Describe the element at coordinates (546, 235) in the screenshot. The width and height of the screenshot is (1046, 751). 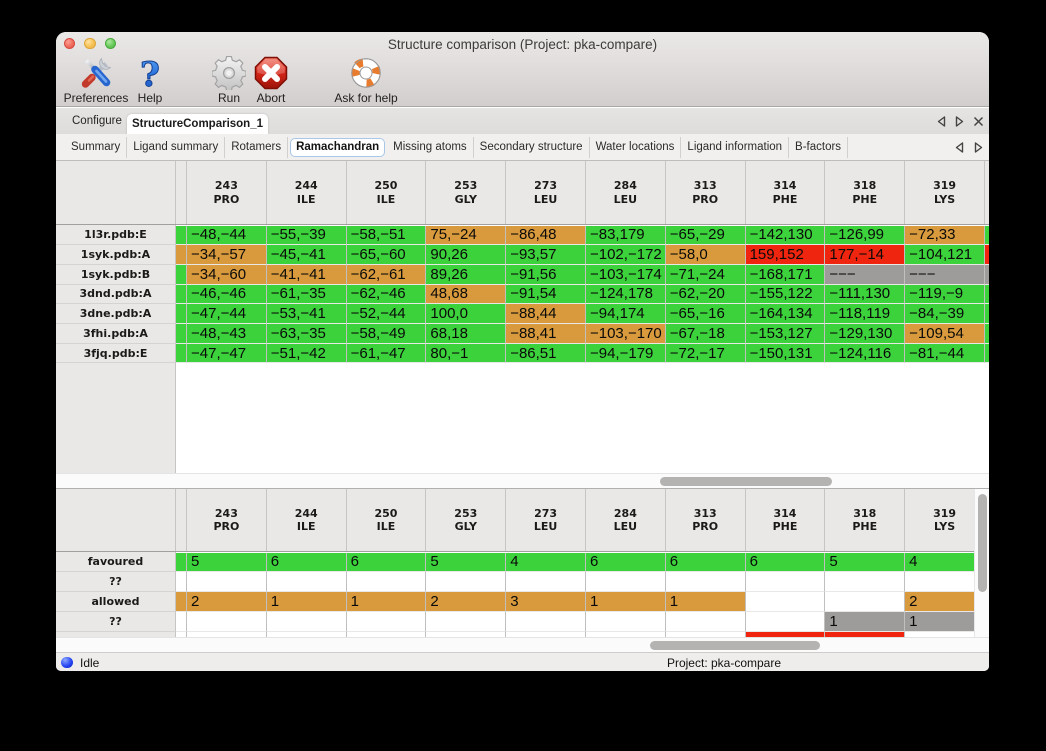
I see `cell: −86,48` at that location.